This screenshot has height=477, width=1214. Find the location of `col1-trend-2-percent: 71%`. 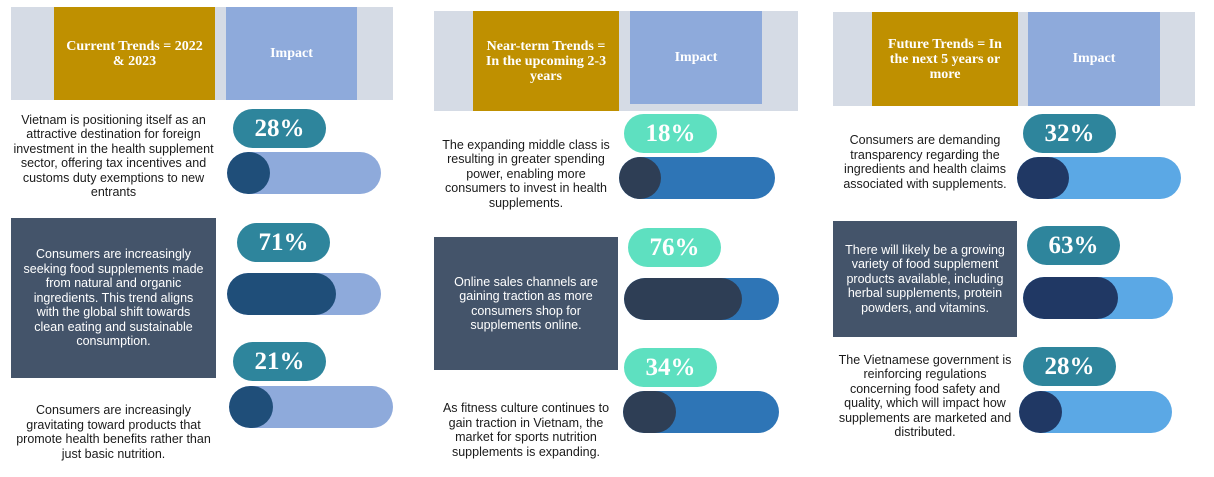

col1-trend-2-percent: 71% is located at coordinates (283, 242).